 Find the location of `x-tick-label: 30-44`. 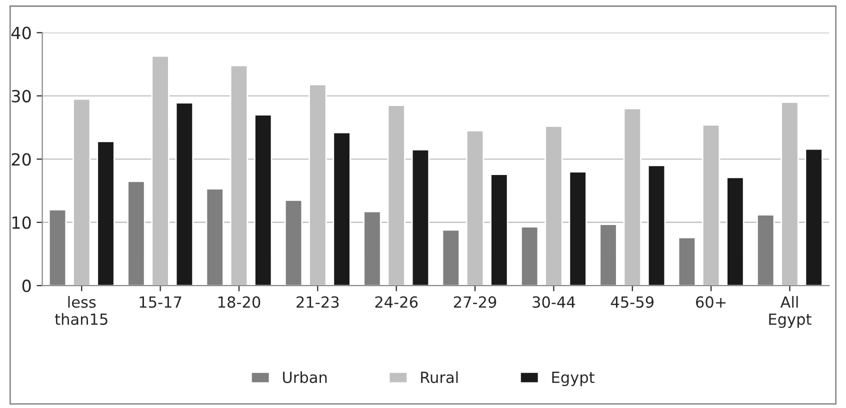

x-tick-label: 30-44 is located at coordinates (554, 302).